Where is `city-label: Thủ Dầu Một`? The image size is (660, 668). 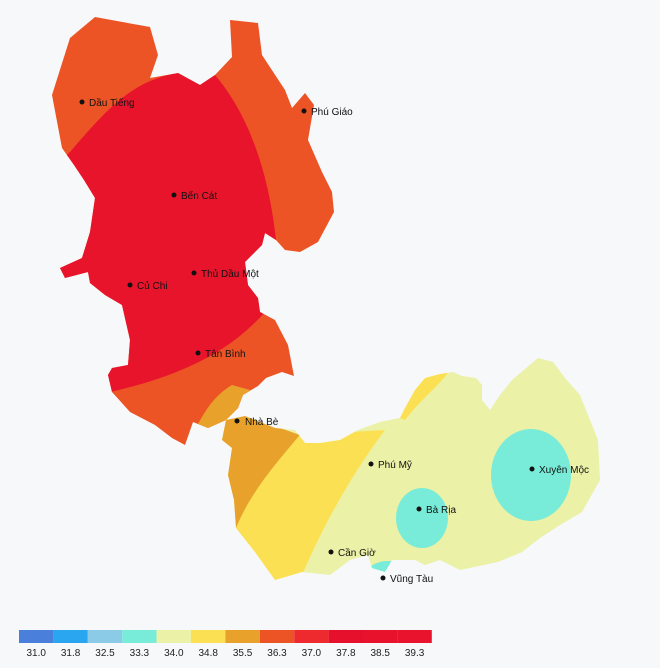 city-label: Thủ Dầu Một is located at coordinates (230, 274).